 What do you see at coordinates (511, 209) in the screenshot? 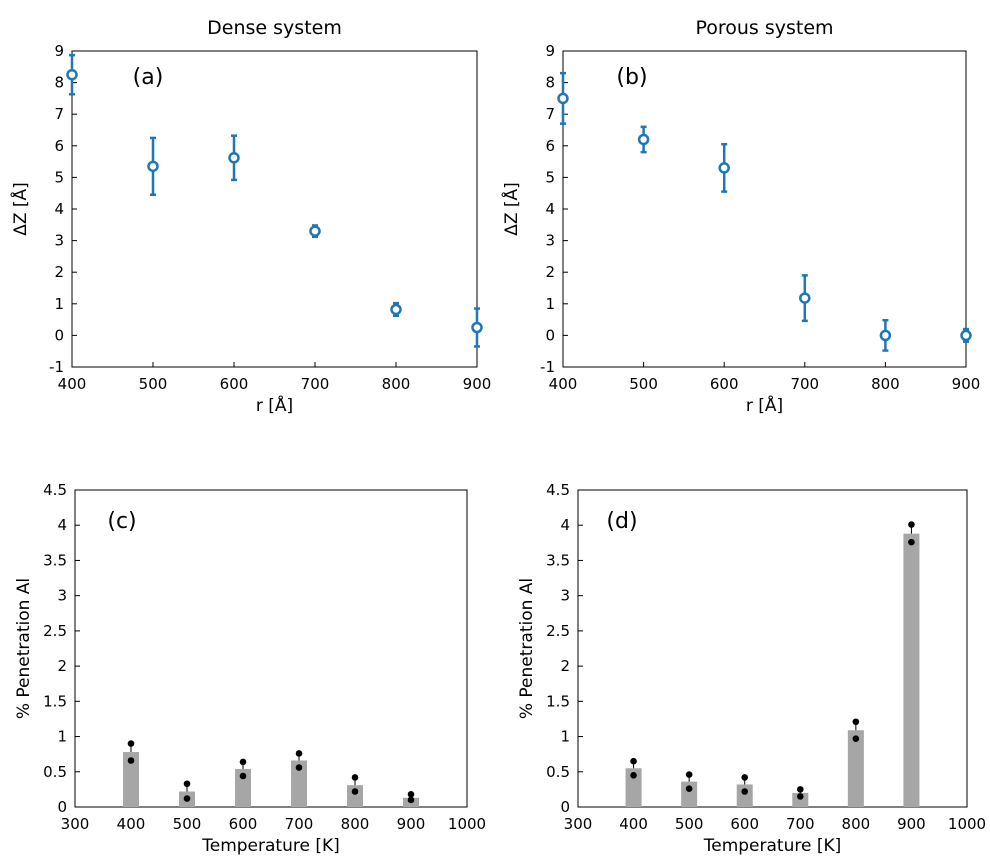
I see `y-axis-label: ΔZ [Å]` at bounding box center [511, 209].